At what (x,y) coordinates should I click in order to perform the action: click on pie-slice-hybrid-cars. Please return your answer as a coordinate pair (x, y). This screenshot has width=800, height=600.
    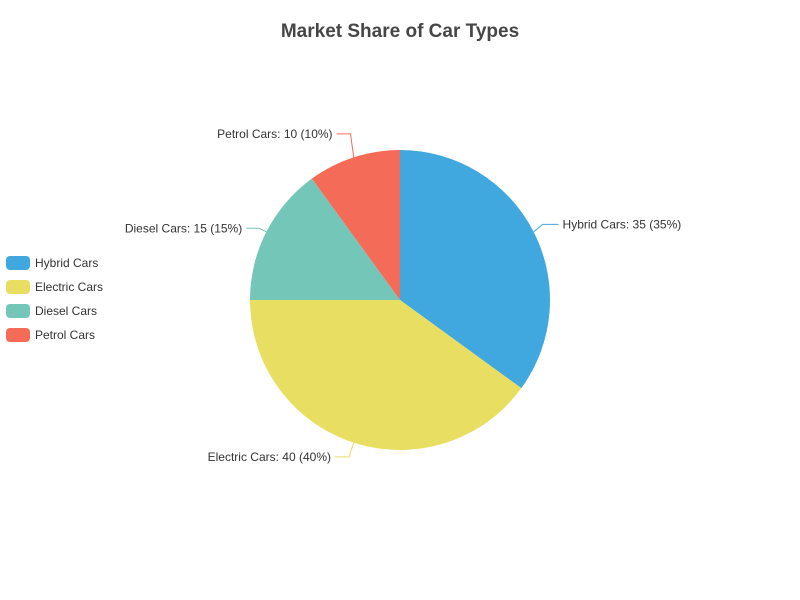
    Looking at the image, I should click on (475, 269).